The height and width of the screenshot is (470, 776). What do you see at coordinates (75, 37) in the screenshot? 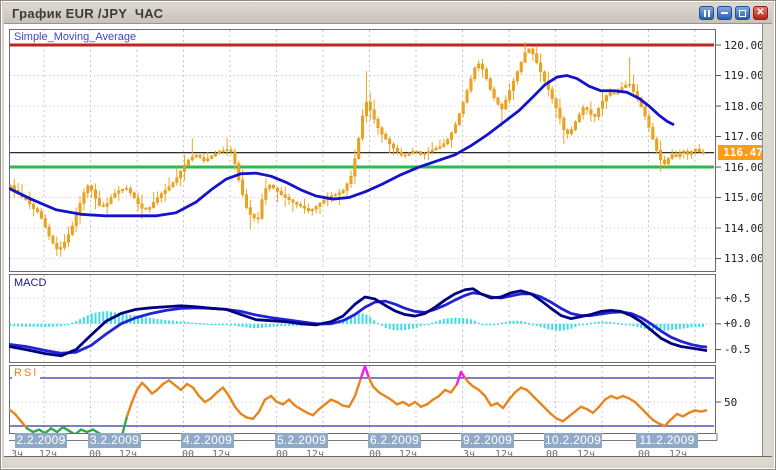
I see `sma-indicator-label: Simple_Moving_Average` at bounding box center [75, 37].